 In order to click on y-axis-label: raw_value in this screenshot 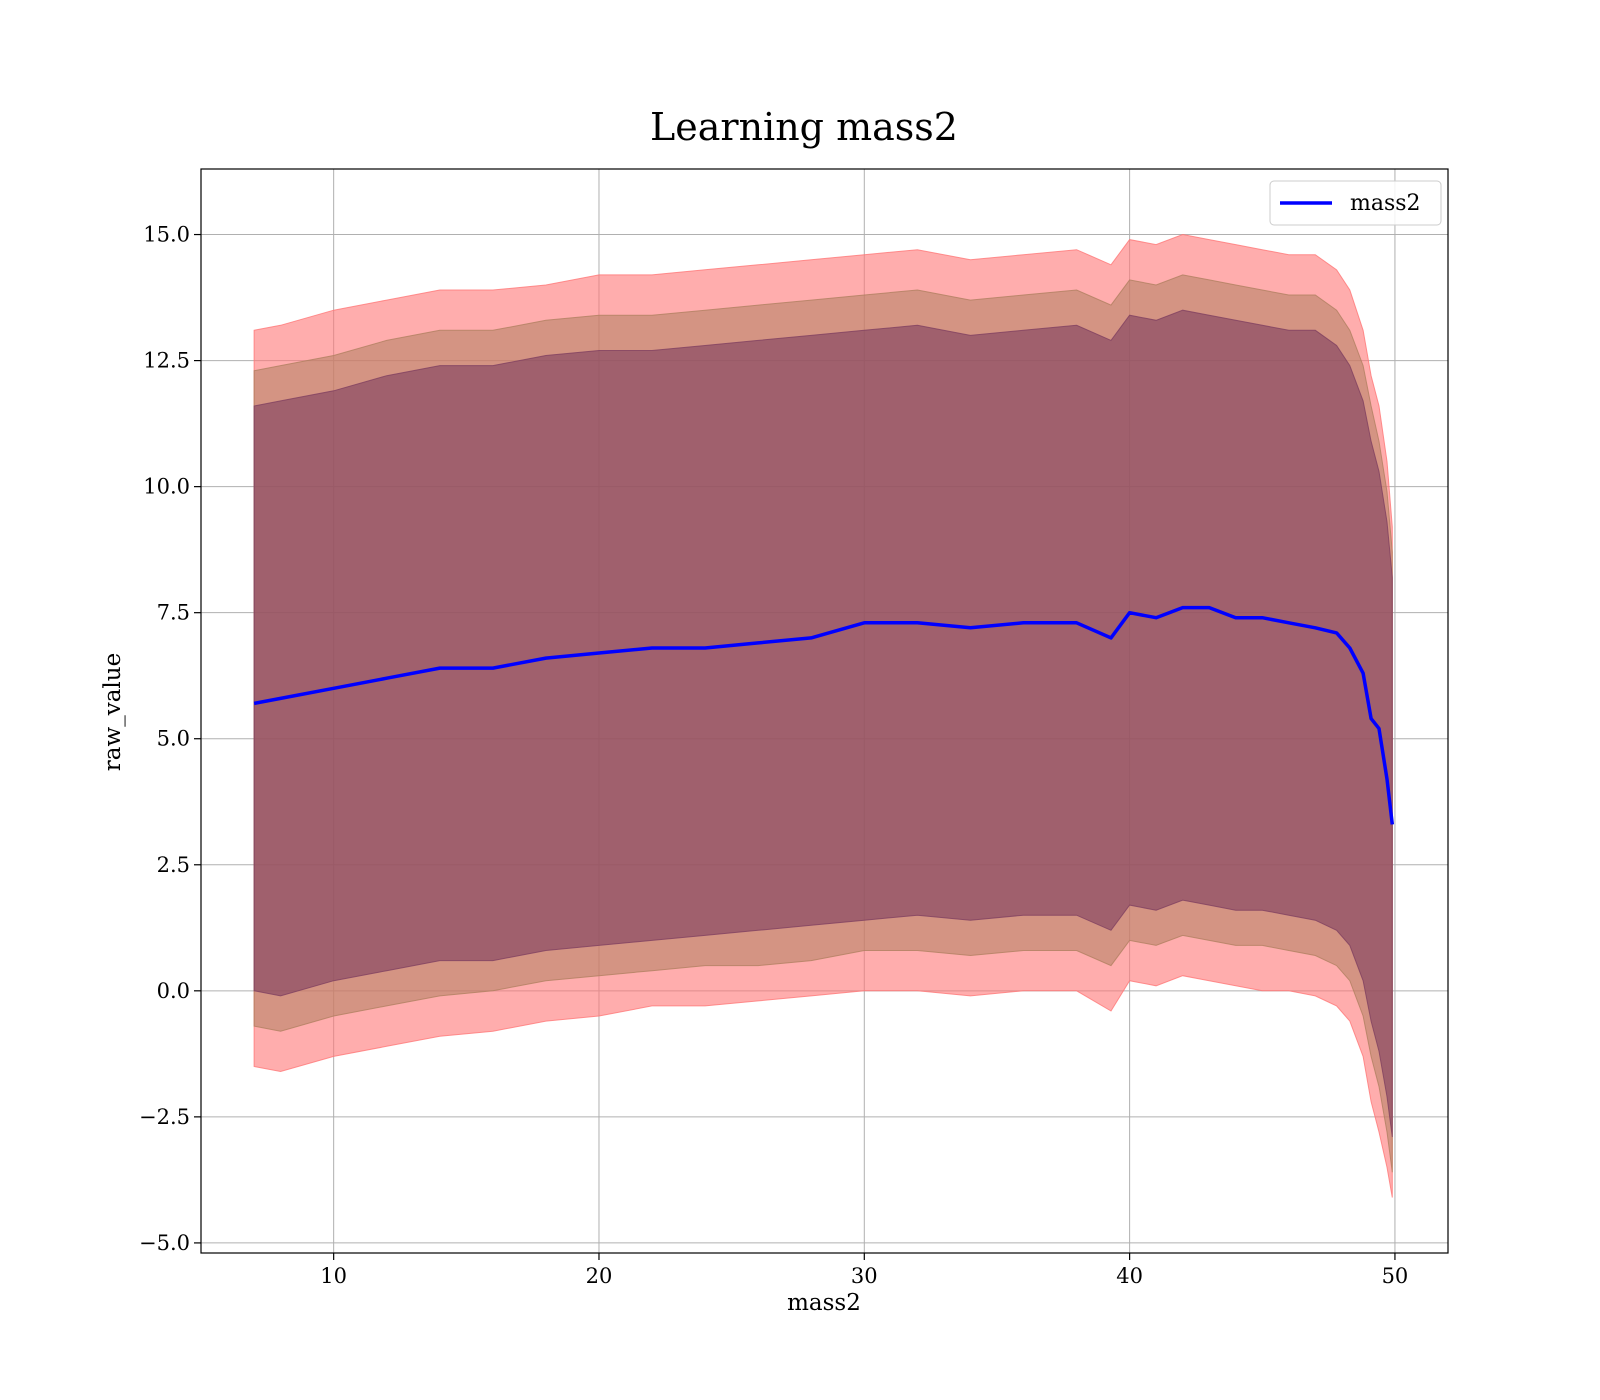, I will do `click(113, 712)`.